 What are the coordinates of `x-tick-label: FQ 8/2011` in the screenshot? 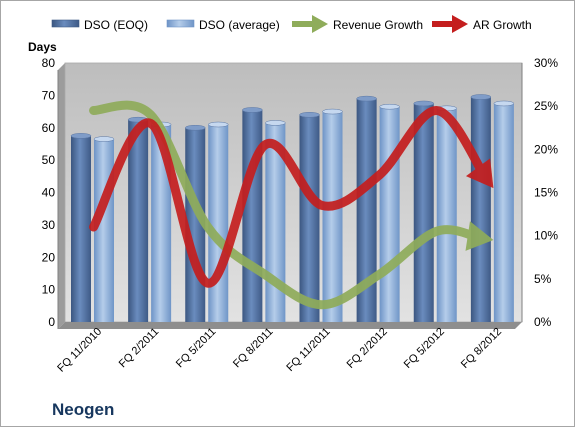 It's located at (253, 348).